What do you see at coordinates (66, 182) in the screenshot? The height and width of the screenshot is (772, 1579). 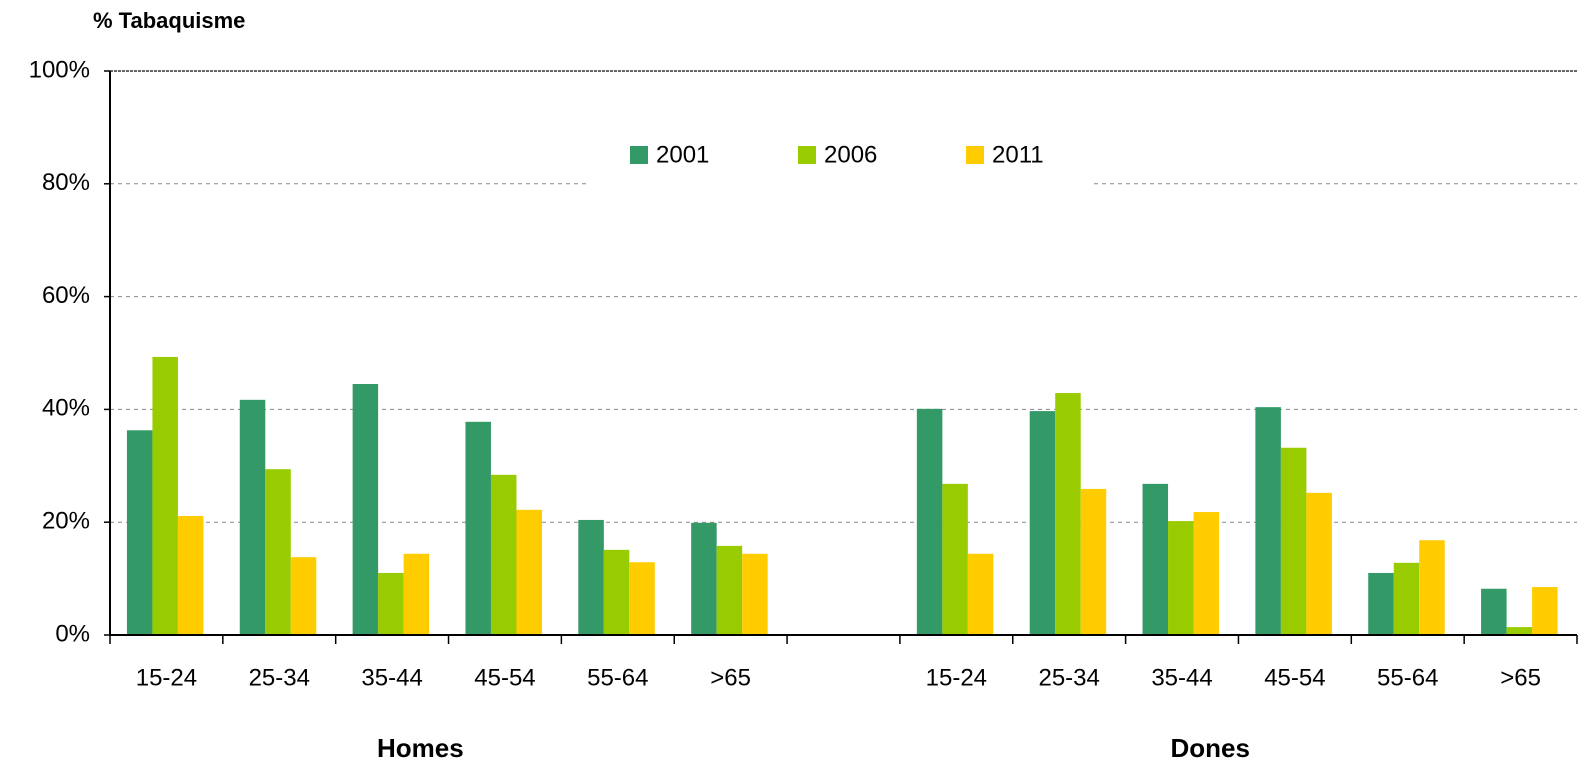 I see `y-tick-label: 80%` at bounding box center [66, 182].